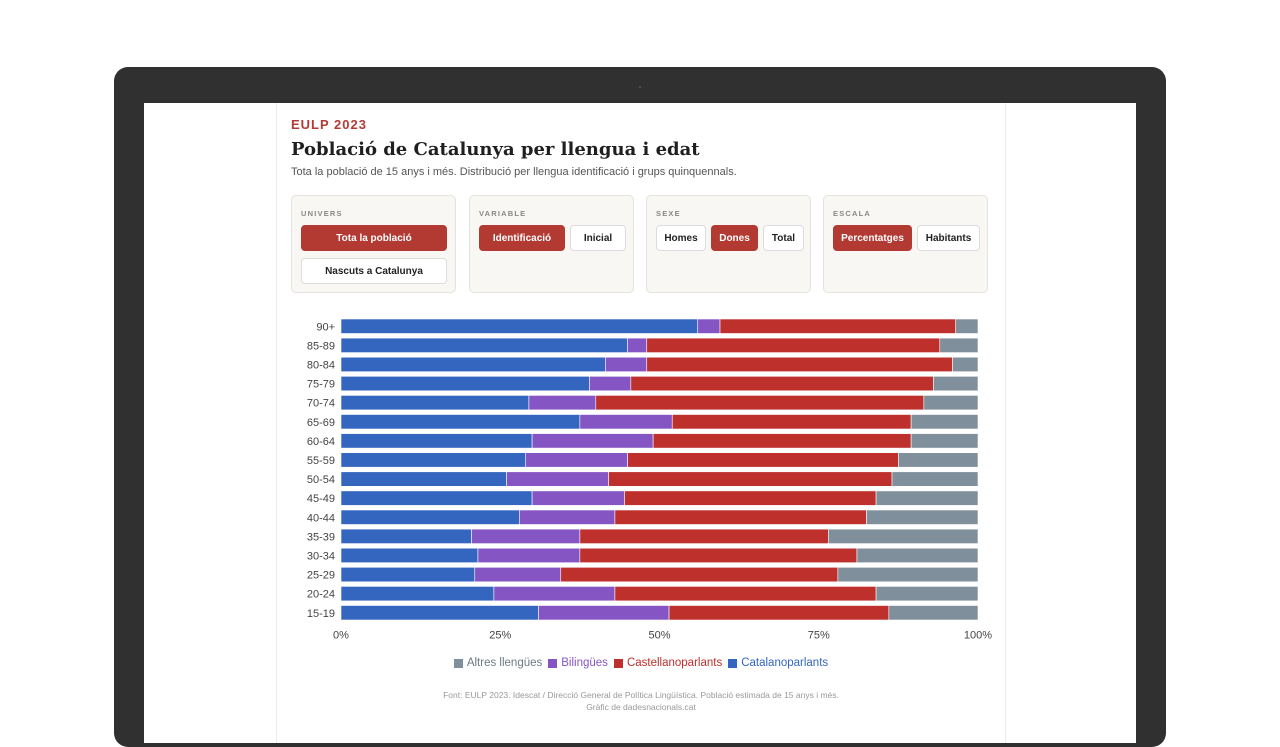 This screenshot has height=747, width=1280. What do you see at coordinates (783, 238) in the screenshot?
I see `sexe-option-total: Total` at bounding box center [783, 238].